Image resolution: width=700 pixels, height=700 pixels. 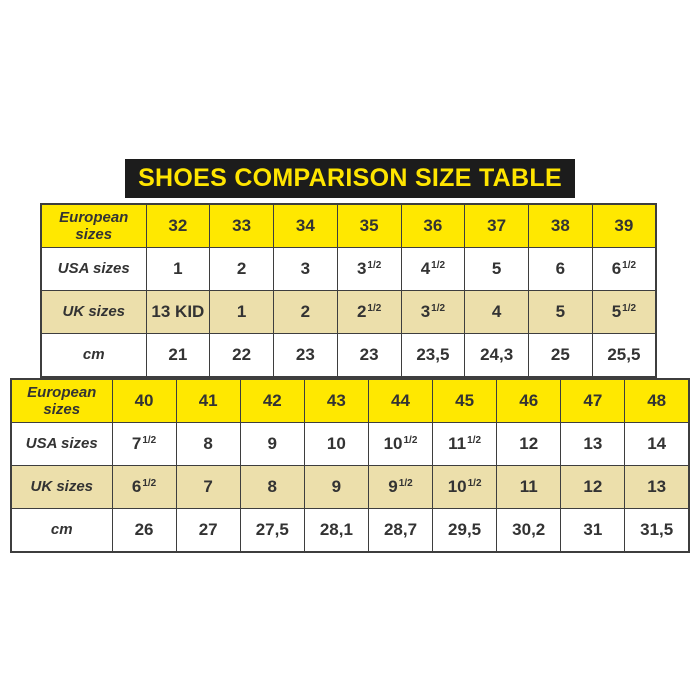 I want to click on size-cell: 71/2, so click(x=144, y=444).